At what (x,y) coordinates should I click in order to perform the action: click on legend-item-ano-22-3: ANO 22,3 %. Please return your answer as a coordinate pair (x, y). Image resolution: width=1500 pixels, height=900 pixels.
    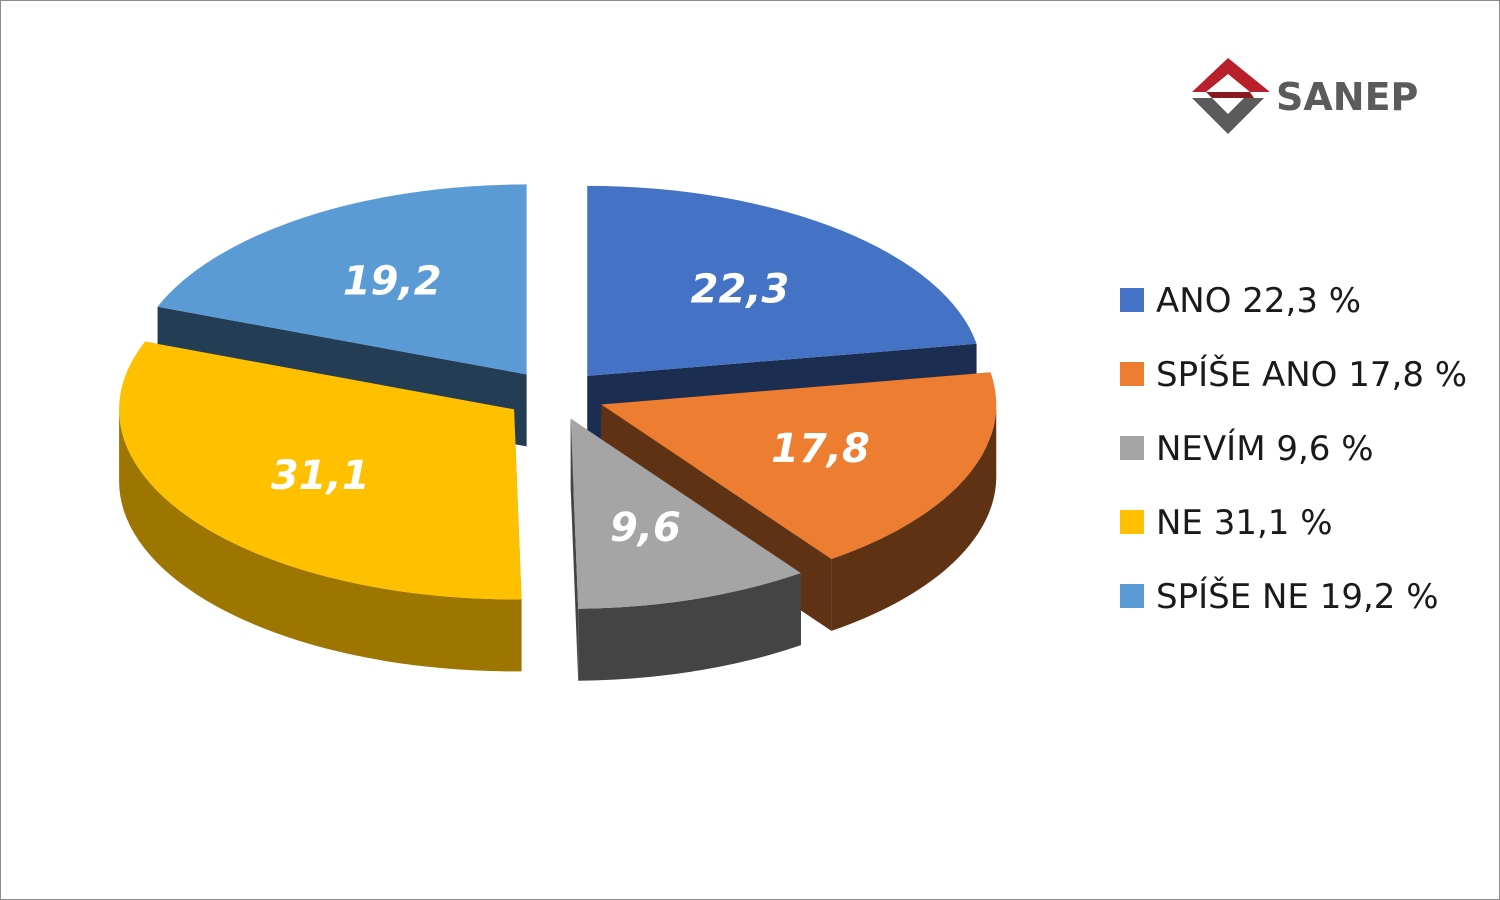
    Looking at the image, I should click on (1240, 301).